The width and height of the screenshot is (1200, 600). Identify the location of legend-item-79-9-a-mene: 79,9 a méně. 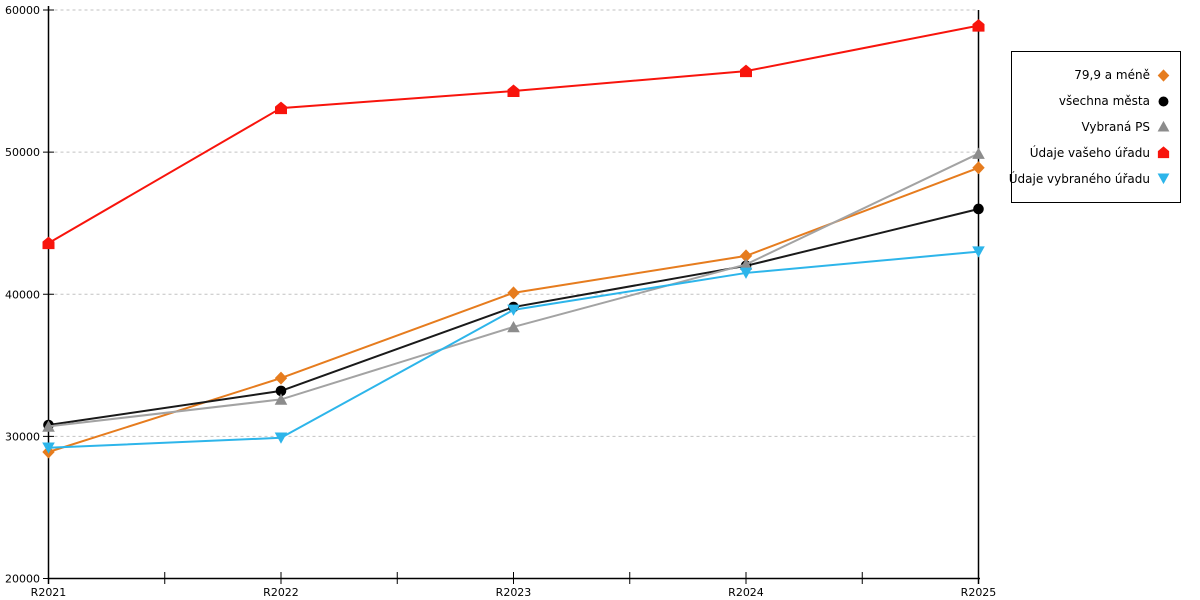
(1096, 75).